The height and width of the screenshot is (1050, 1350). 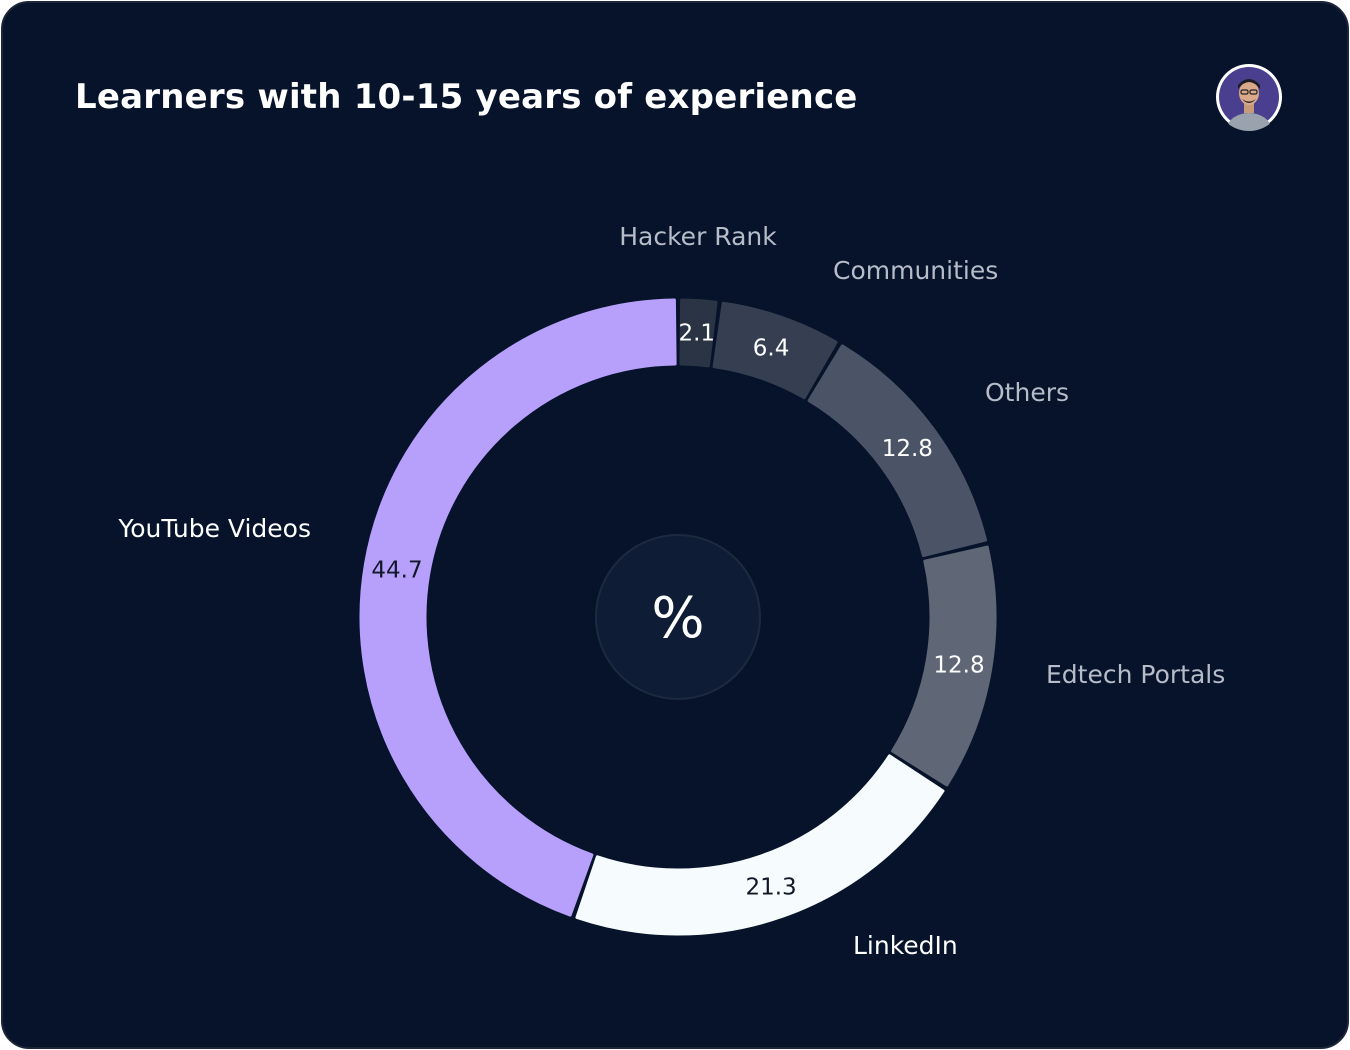 I want to click on center-circle, so click(x=678, y=617).